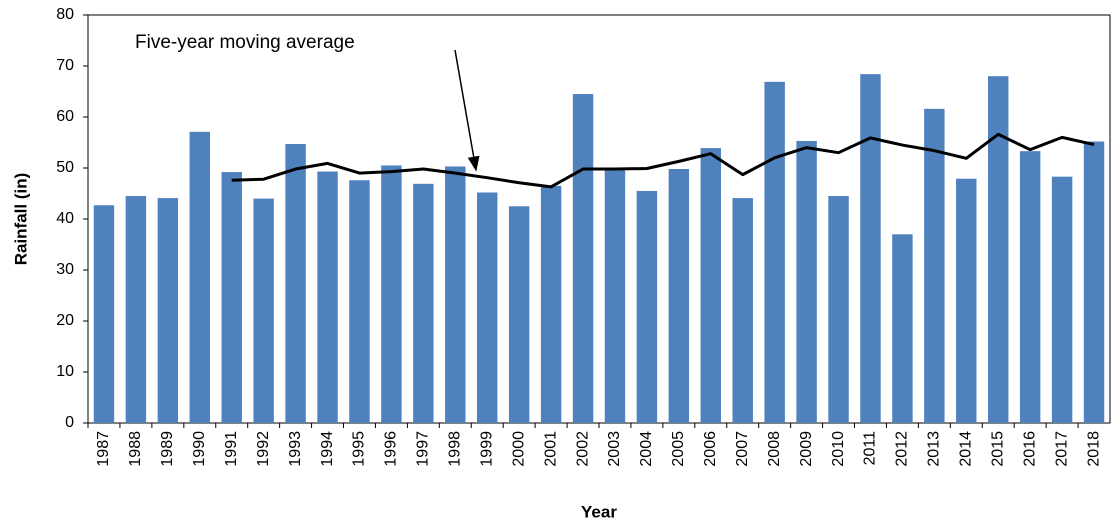 This screenshot has height=529, width=1112. Describe the element at coordinates (646, 449) in the screenshot. I see `x-tick-label: 2004` at that location.